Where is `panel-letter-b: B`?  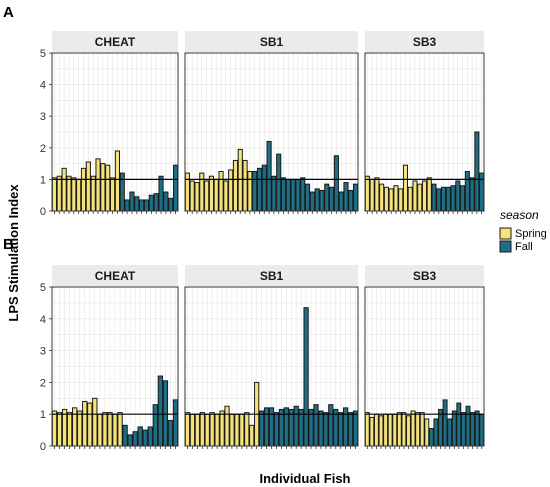
panel-letter-b: B is located at coordinates (8, 244).